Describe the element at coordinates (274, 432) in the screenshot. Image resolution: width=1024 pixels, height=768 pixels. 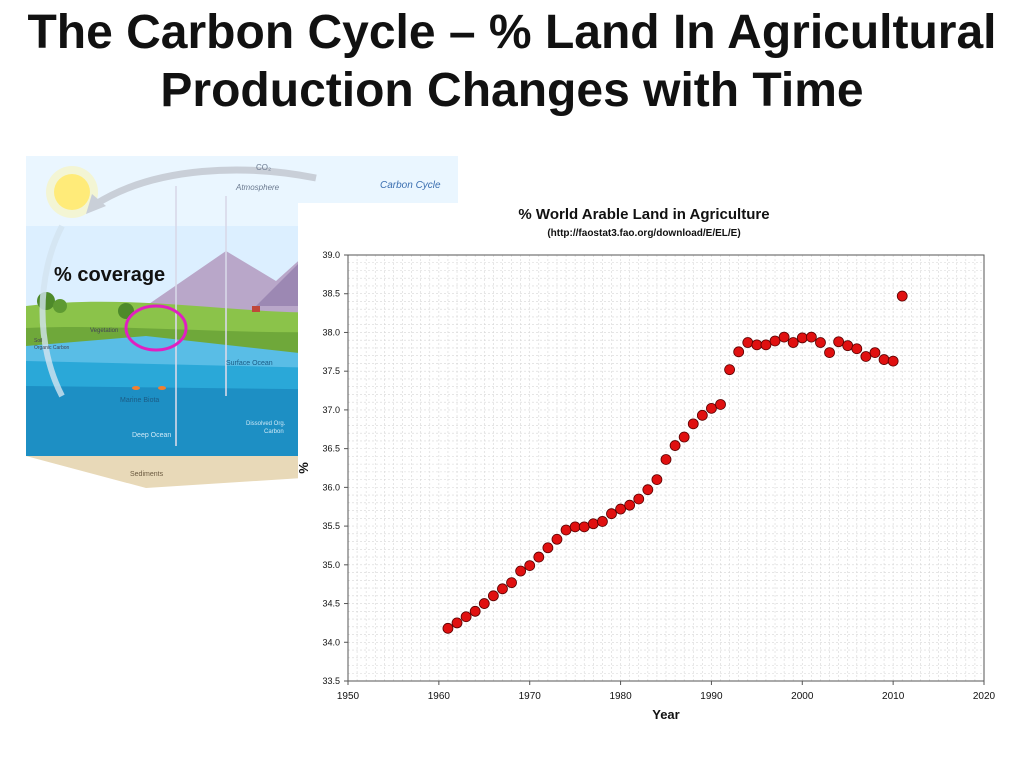
I see `carbon-label: Carbon` at that location.